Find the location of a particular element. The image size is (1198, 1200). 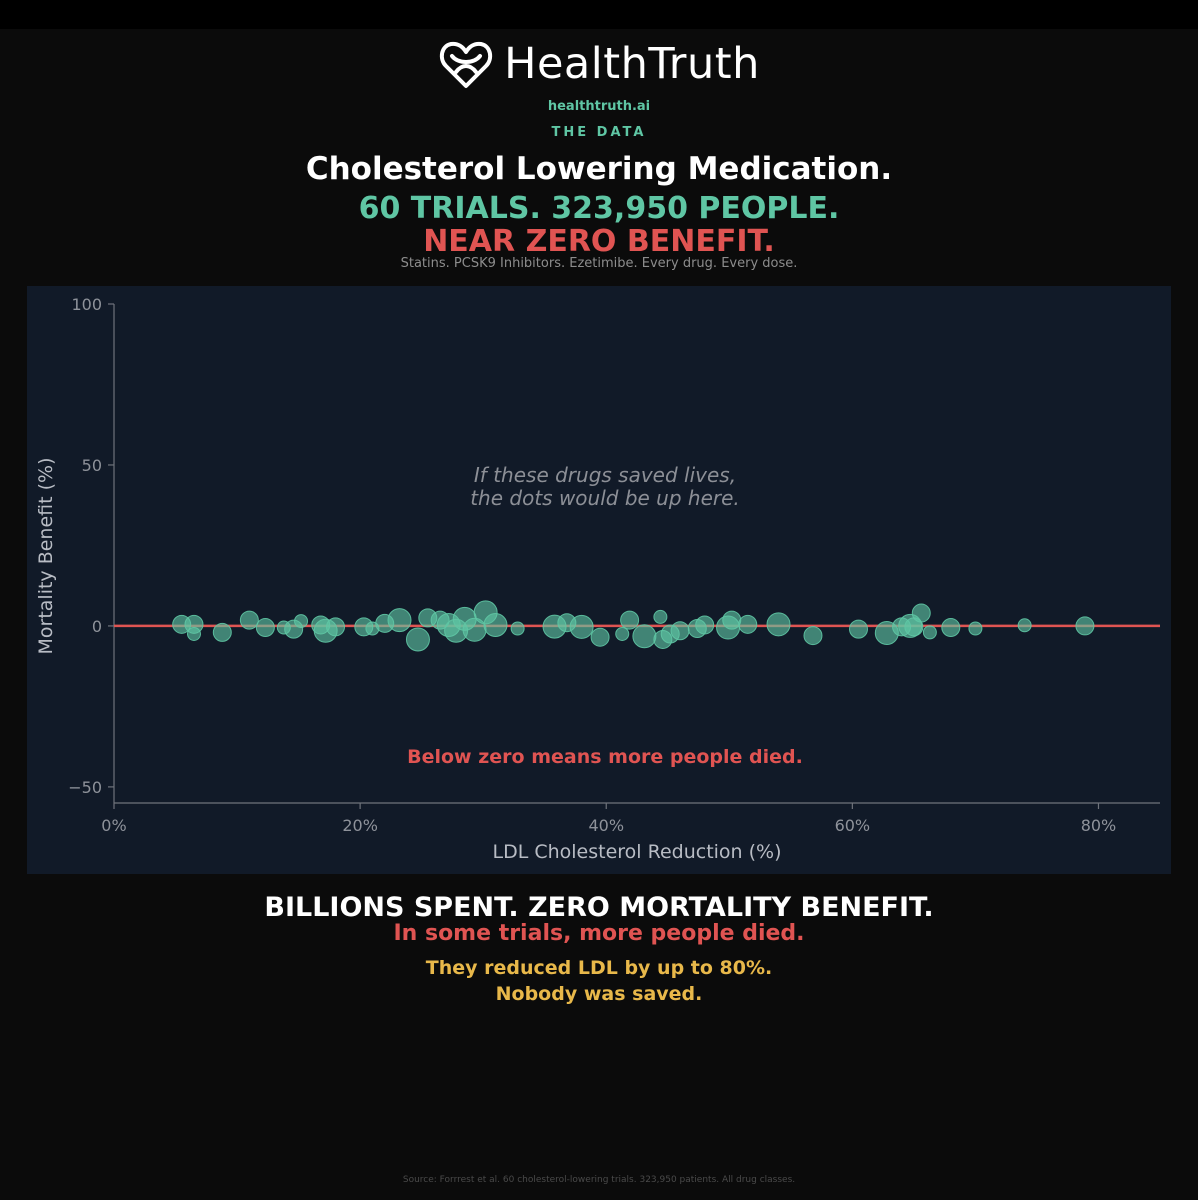

bottom-subheadline: In some trials, more people died. is located at coordinates (599, 933).